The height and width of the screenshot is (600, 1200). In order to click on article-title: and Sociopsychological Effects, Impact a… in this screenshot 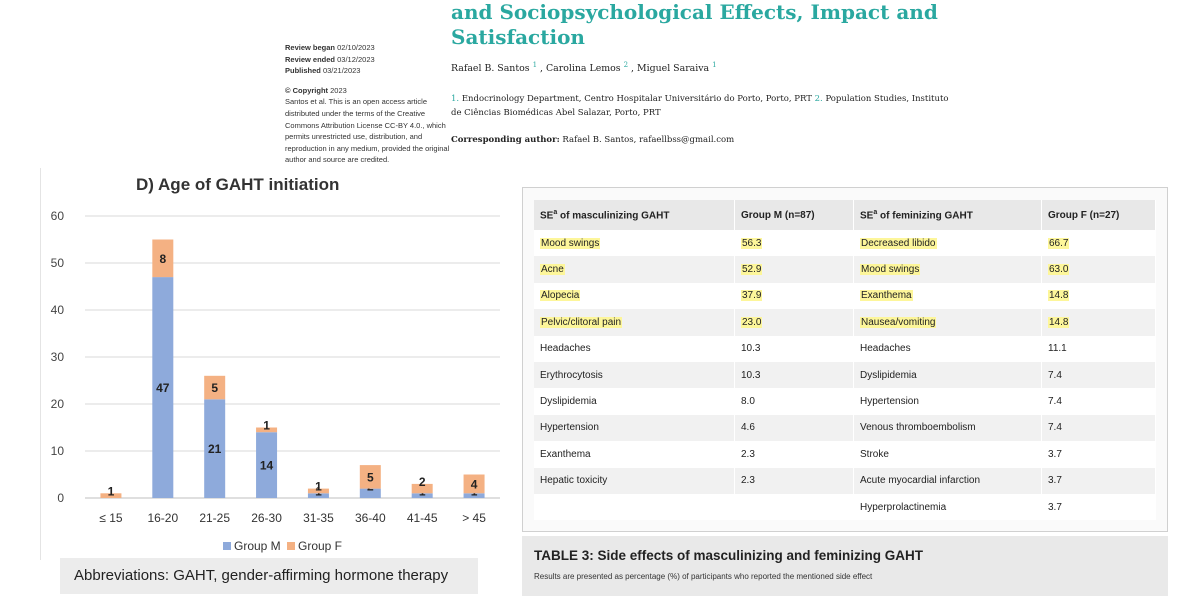, I will do `click(711, 25)`.